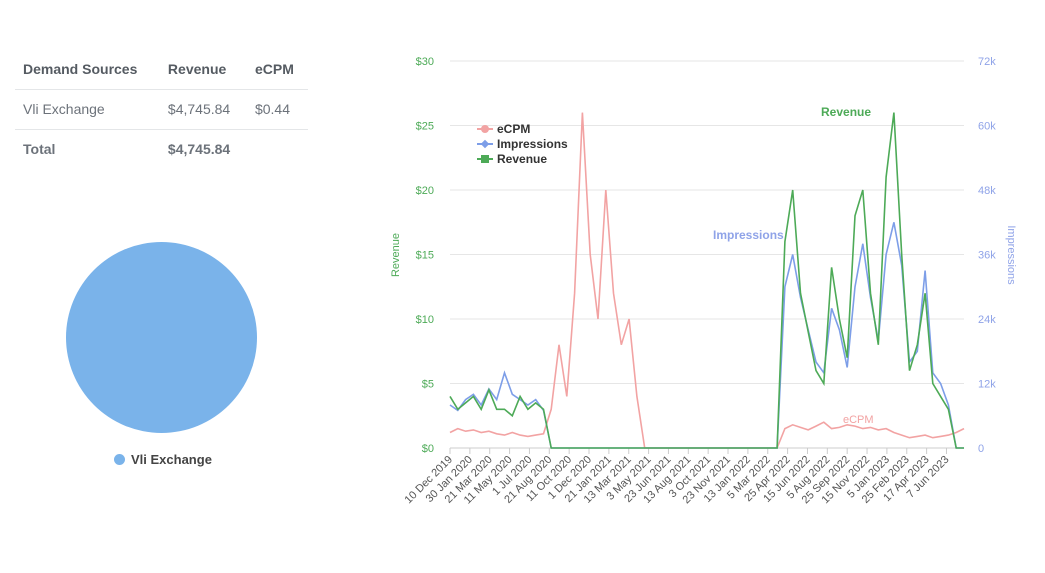 This screenshot has height=573, width=1045. I want to click on annotation-impressions: Impressions, so click(748, 235).